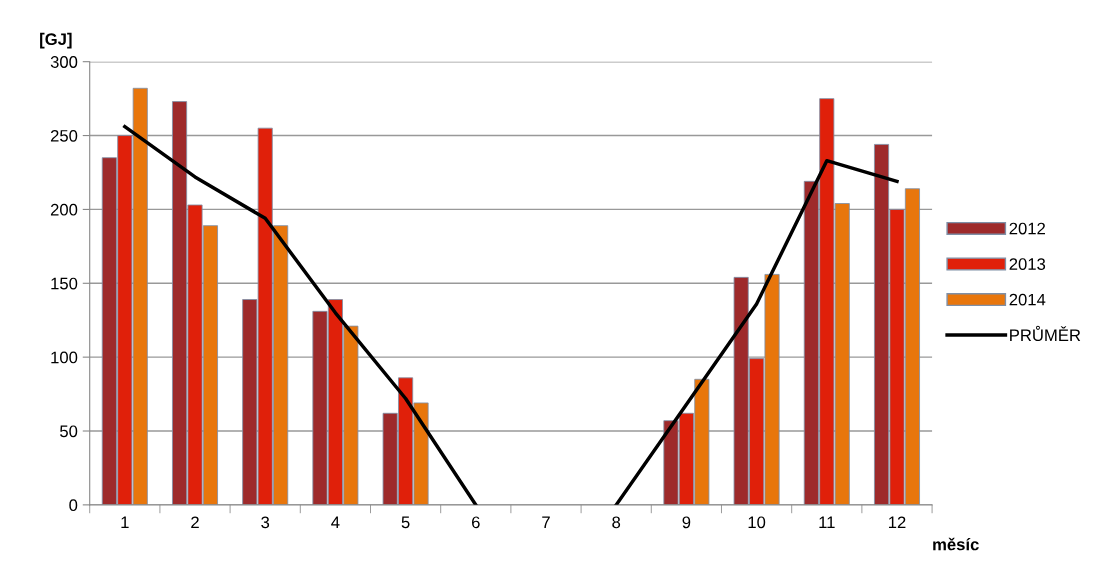 The width and height of the screenshot is (1094, 566). Describe the element at coordinates (69, 431) in the screenshot. I see `y-tick-label: 50` at that location.